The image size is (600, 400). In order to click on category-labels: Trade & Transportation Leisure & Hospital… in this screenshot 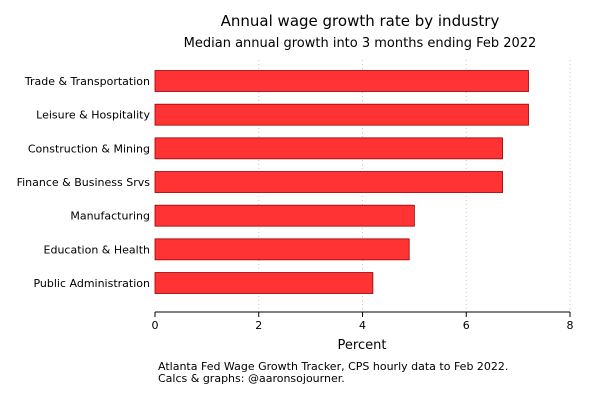, I will do `click(84, 182)`.